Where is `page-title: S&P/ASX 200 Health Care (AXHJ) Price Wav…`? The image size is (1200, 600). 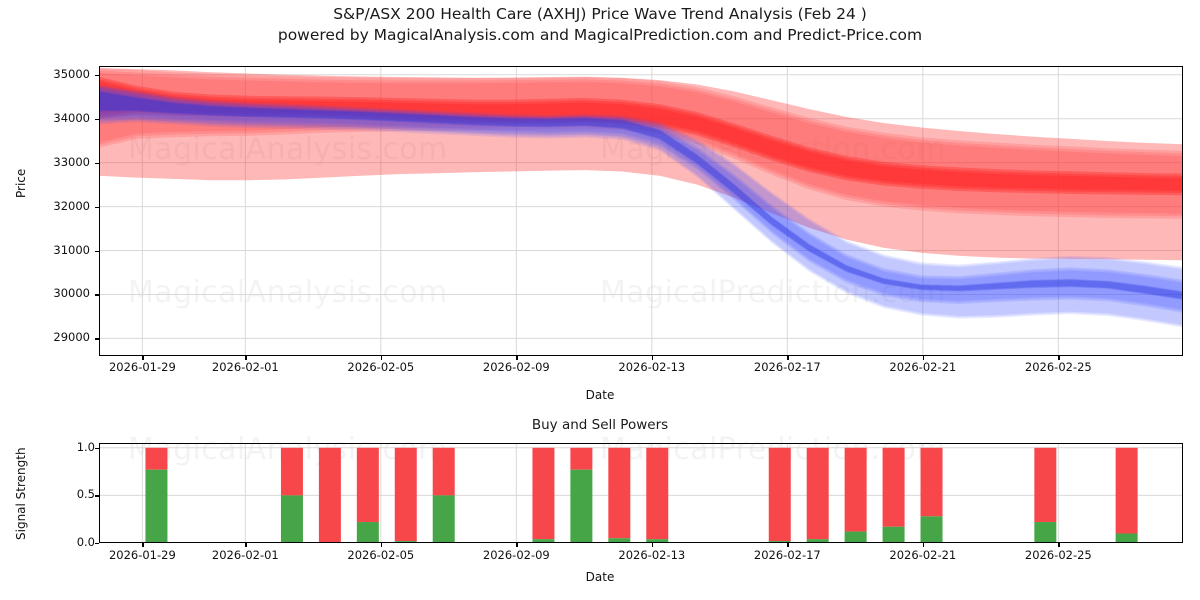
page-title: S&P/ASX 200 Health Care (AXHJ) Price Wav… is located at coordinates (600, 25).